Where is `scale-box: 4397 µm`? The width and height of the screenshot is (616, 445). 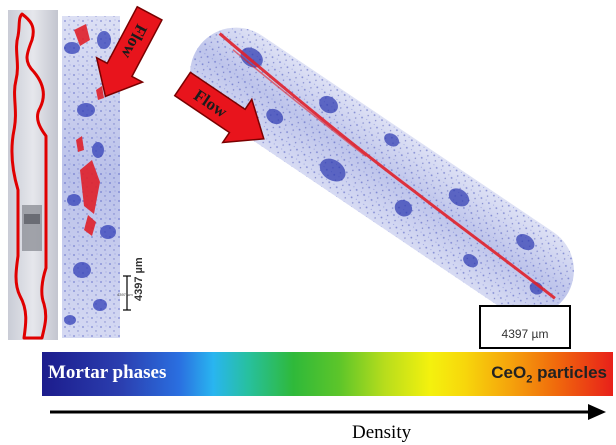 scale-box: 4397 µm is located at coordinates (525, 327).